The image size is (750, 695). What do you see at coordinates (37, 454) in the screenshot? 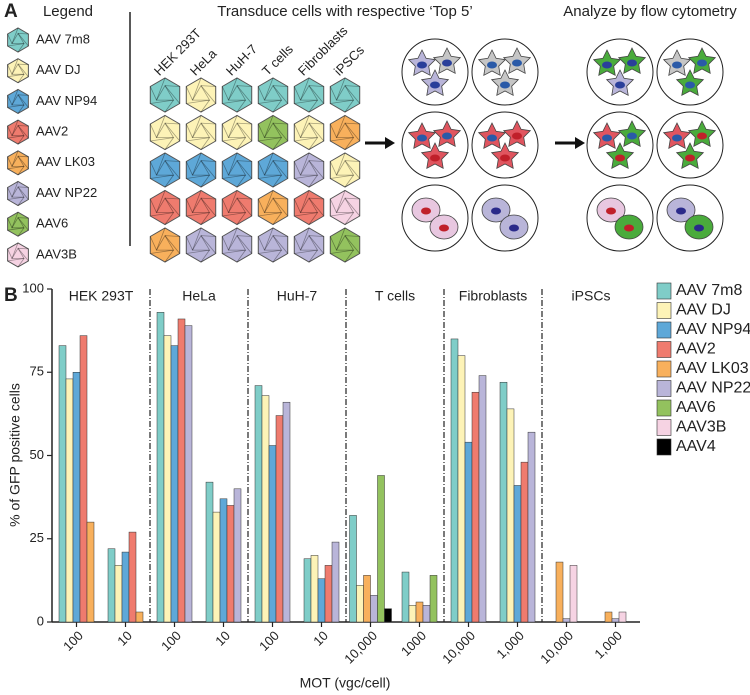
I see `y-tick-label: 50` at bounding box center [37, 454].